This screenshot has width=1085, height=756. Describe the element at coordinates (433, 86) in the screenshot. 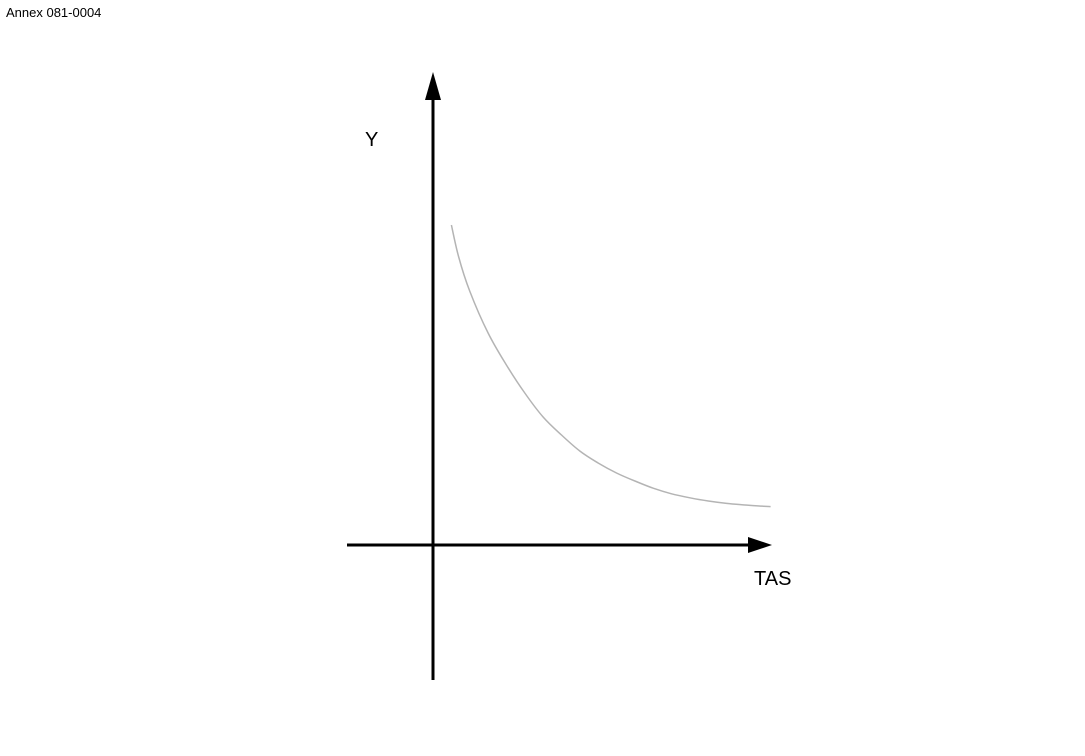

I see `y-axis-arrowhead` at that location.